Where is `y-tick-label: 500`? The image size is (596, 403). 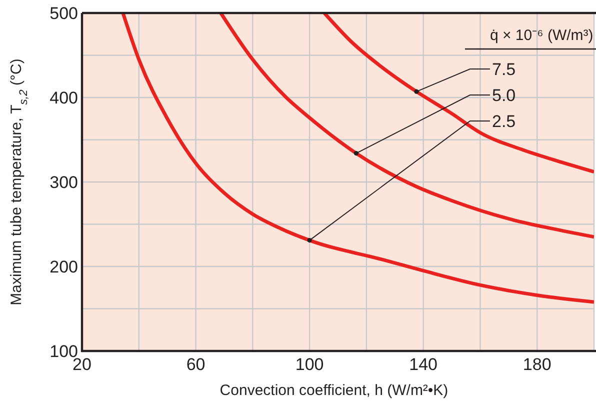
y-tick-label: 500 is located at coordinates (64, 13).